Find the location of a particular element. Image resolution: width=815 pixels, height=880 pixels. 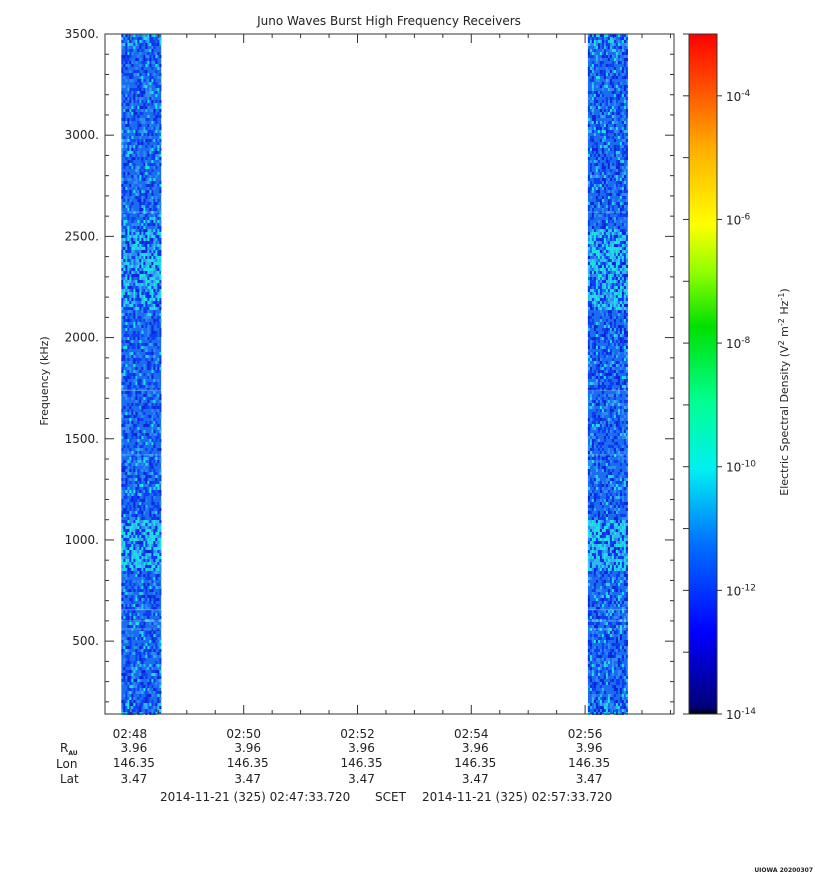

colorbar-tick-label: 10-12 is located at coordinates (741, 590).